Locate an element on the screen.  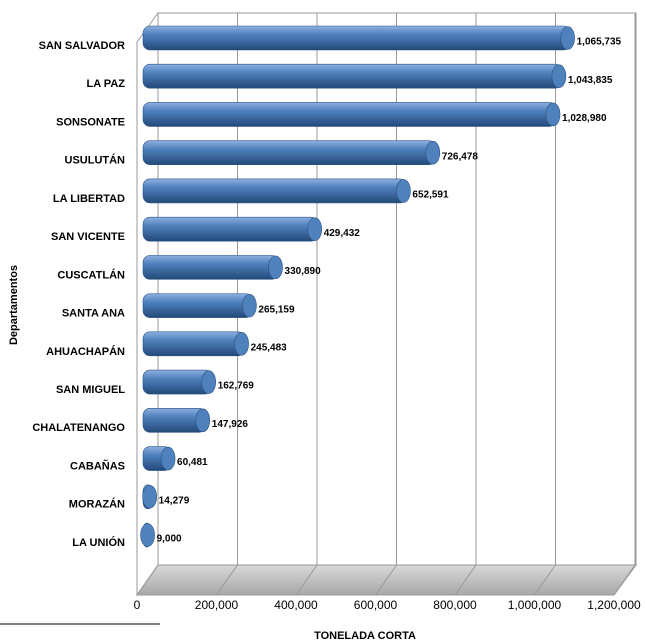
data-label: 162,769 is located at coordinates (236, 386).